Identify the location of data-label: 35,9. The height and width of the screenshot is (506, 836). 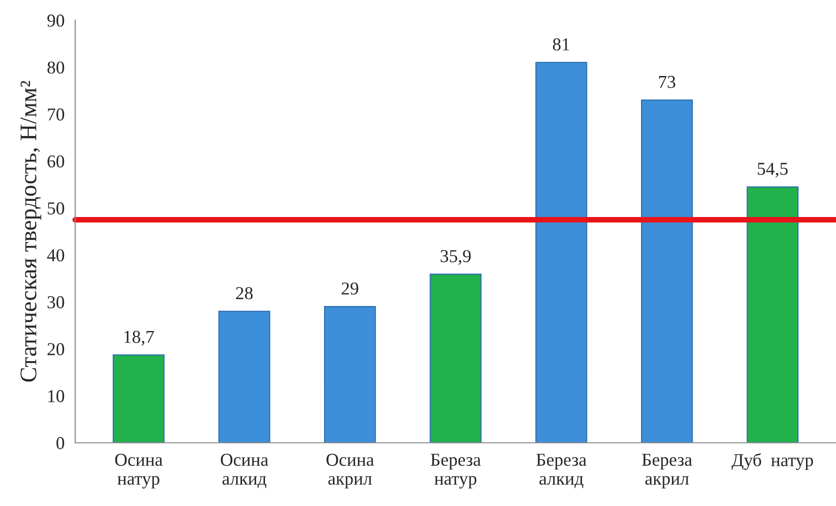
(455, 257).